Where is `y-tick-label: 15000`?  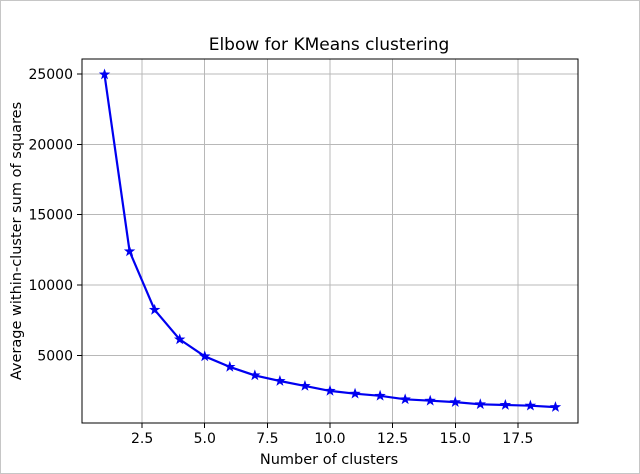
y-tick-label: 15000 is located at coordinates (50, 216).